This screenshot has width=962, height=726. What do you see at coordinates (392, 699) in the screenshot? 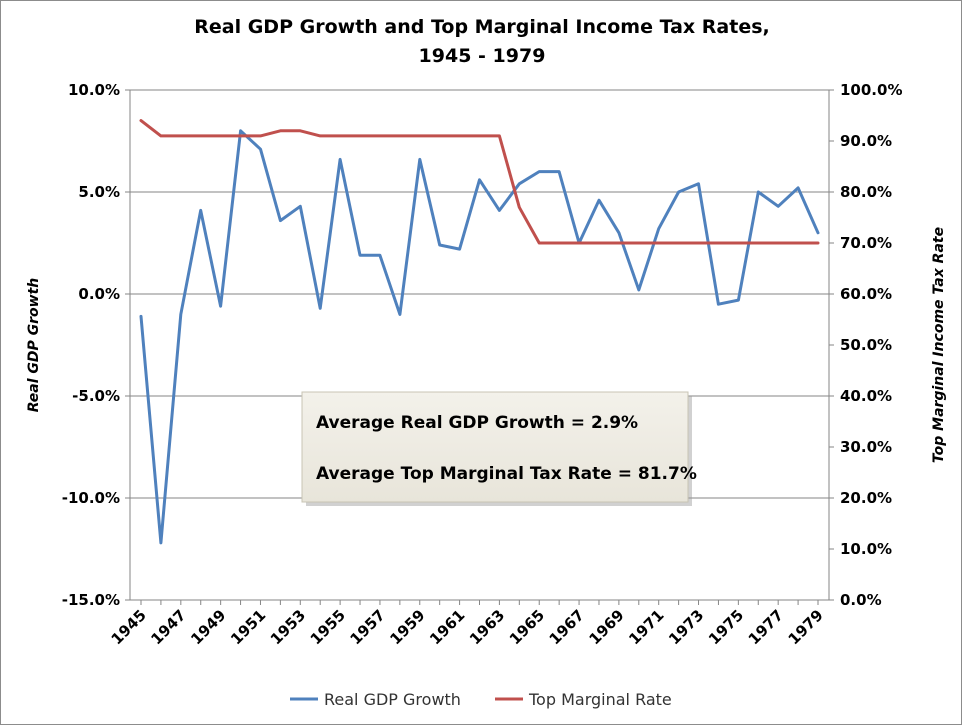
I see `legend-label-gdp: Real GDP Growth` at bounding box center [392, 699].